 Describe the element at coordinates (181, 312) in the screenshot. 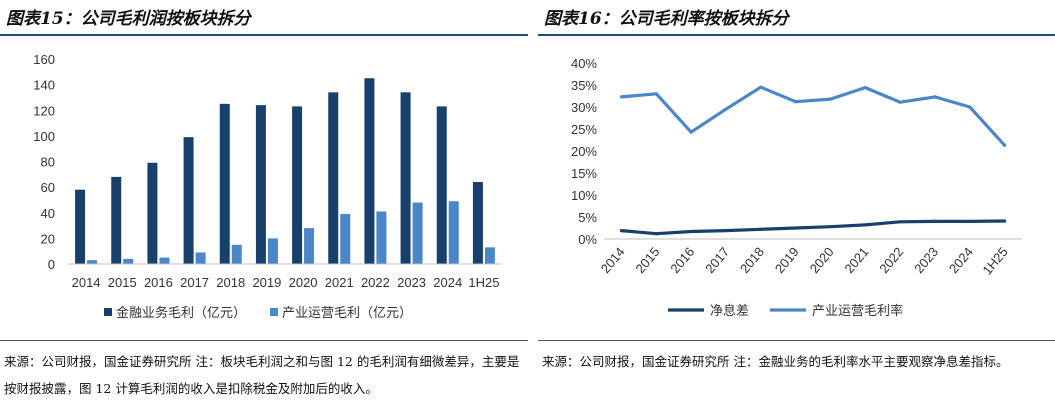

I see `legend-label-finance: 金融业务毛利（亿元）` at that location.